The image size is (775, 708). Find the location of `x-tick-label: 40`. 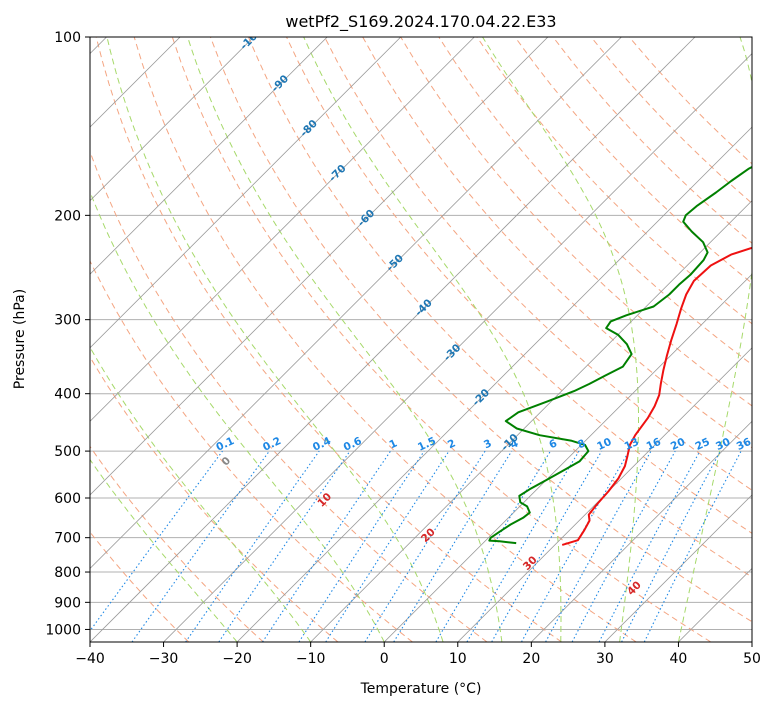

x-tick-label: 40 is located at coordinates (679, 659).